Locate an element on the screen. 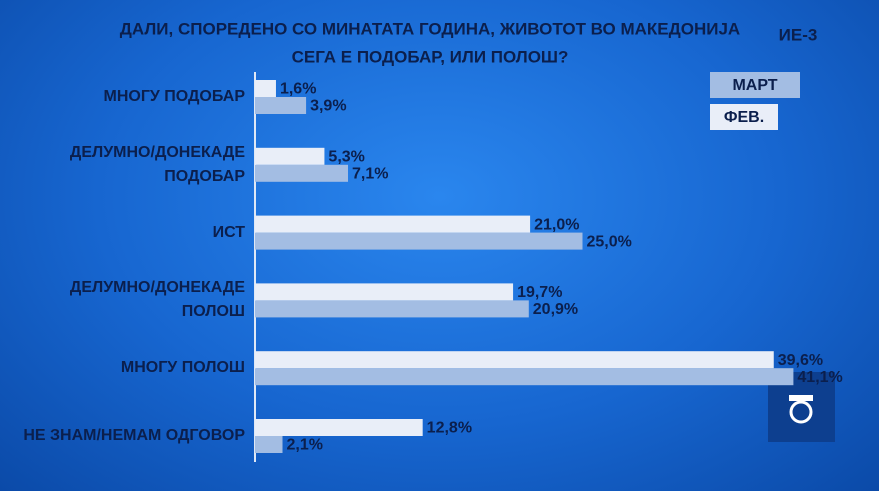 Image resolution: width=879 pixels, height=491 pixels. value-label: 12,8% is located at coordinates (449, 428).